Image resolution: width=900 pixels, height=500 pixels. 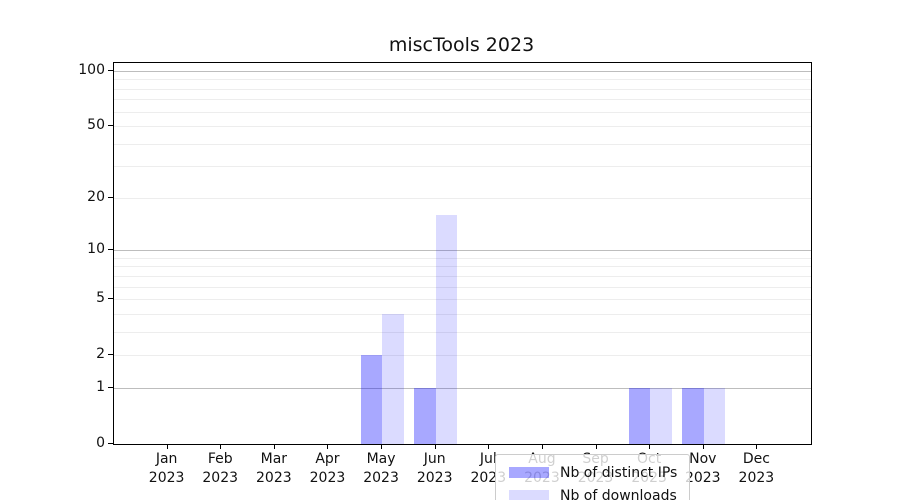 What do you see at coordinates (327, 469) in the screenshot?
I see `x-tick-label: Apr 2023` at bounding box center [327, 469].